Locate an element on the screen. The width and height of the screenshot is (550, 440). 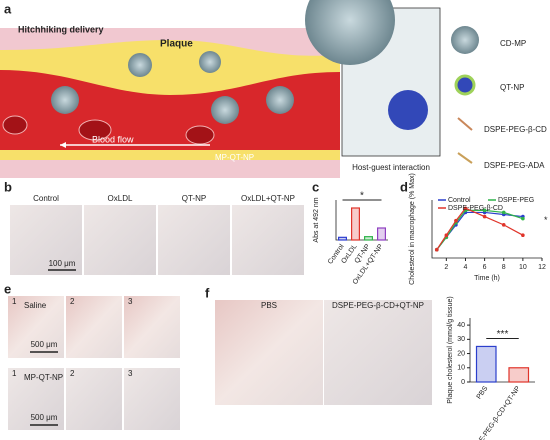
legend-label: CD-MP is located at coordinates (513, 43).